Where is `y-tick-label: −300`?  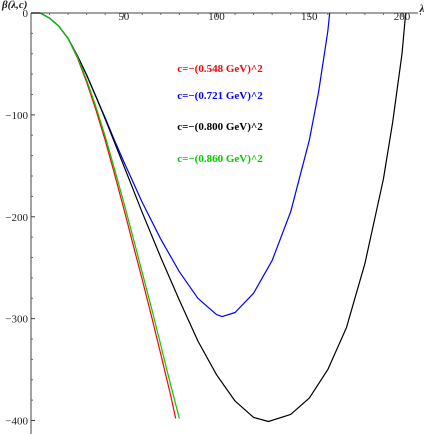
y-tick-label: −300 is located at coordinates (16, 320).